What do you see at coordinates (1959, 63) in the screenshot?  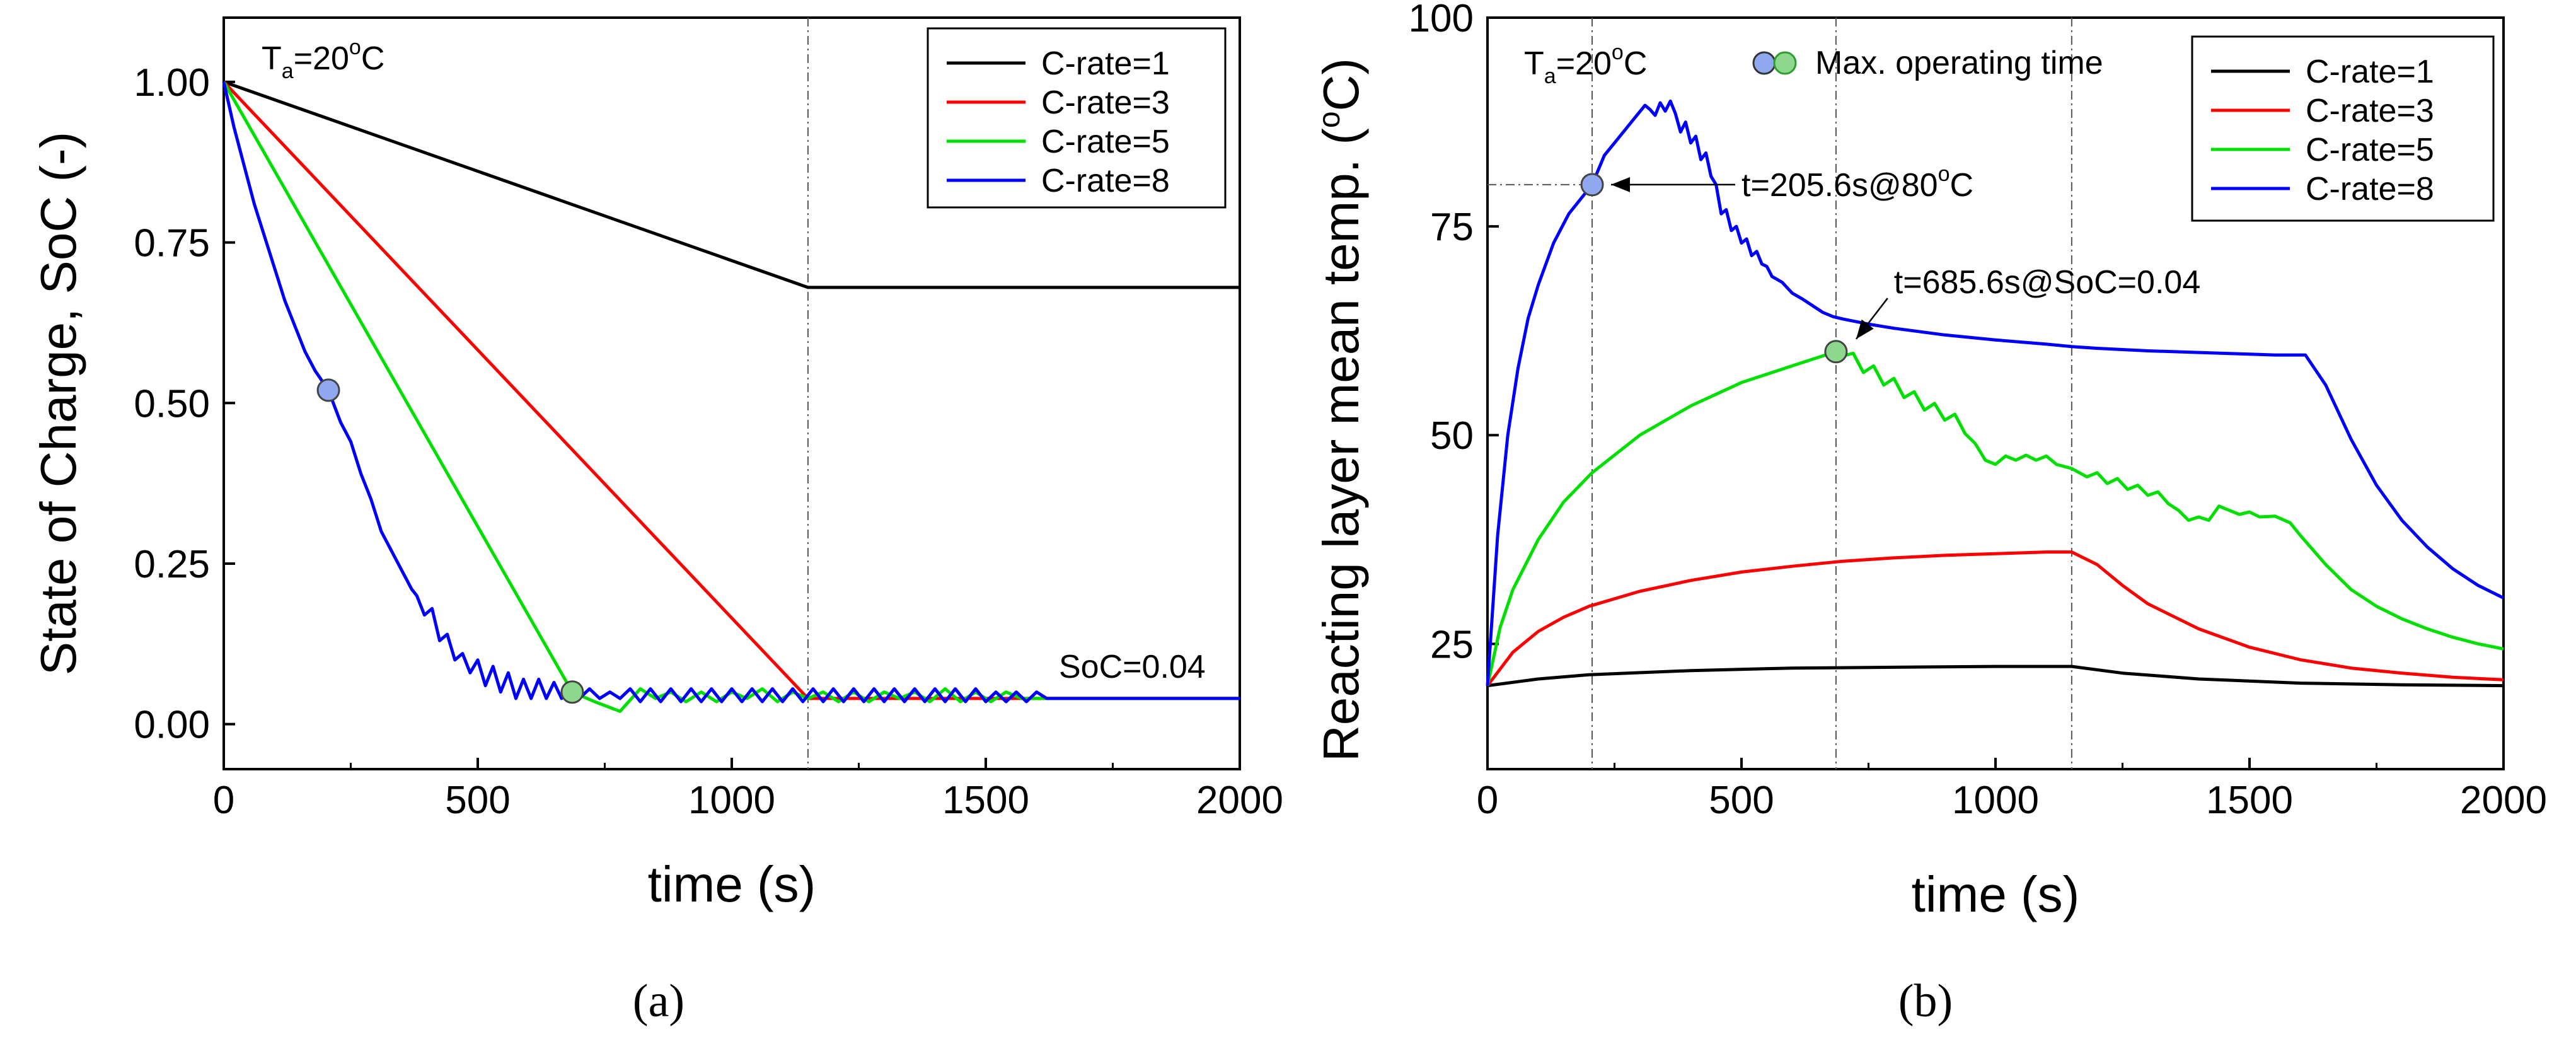 I see `max-operating-time-label: Max. operating time` at bounding box center [1959, 63].